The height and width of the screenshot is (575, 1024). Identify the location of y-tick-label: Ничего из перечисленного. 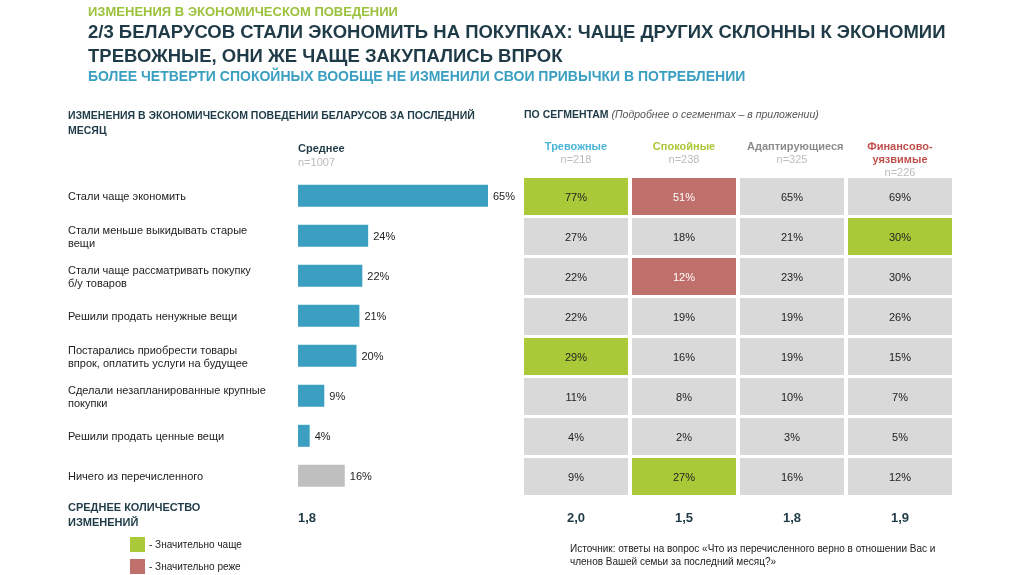
(136, 476).